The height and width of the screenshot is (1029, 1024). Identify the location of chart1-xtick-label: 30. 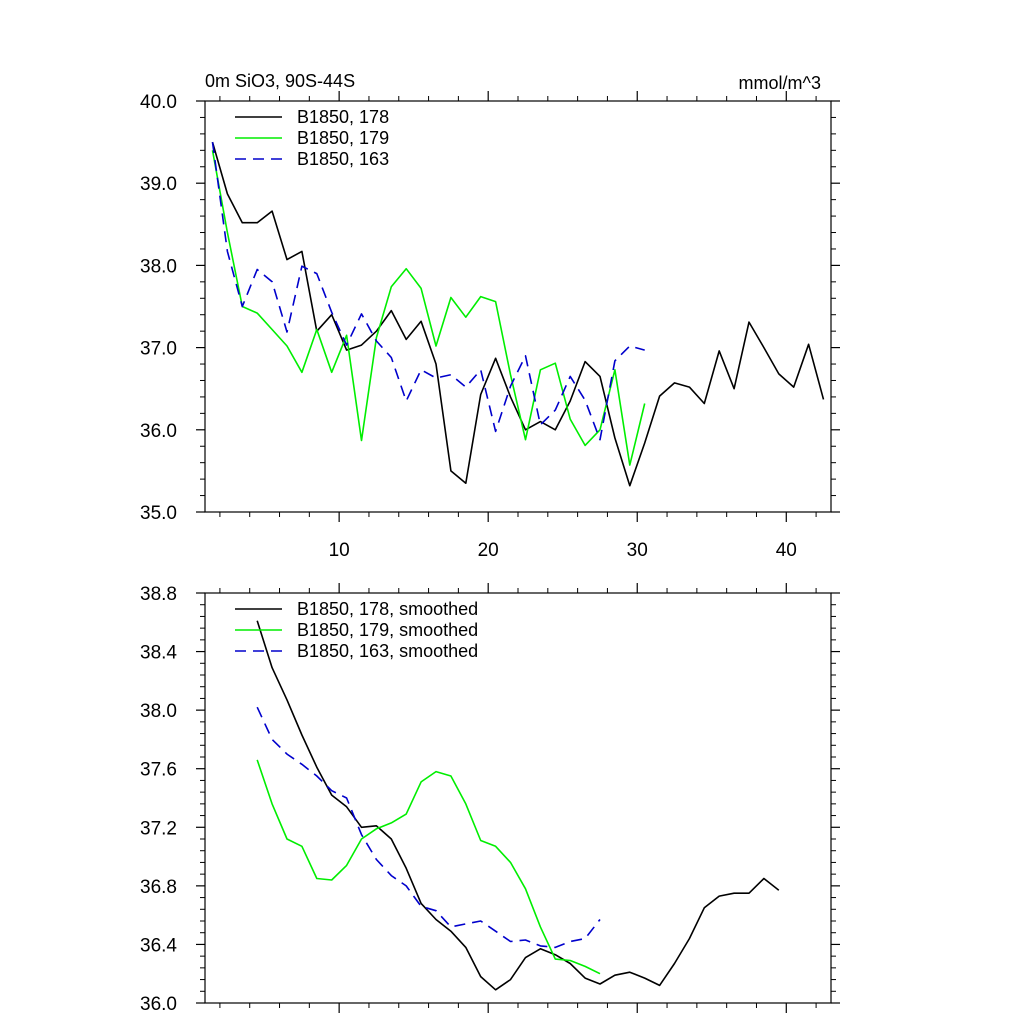
(637, 550).